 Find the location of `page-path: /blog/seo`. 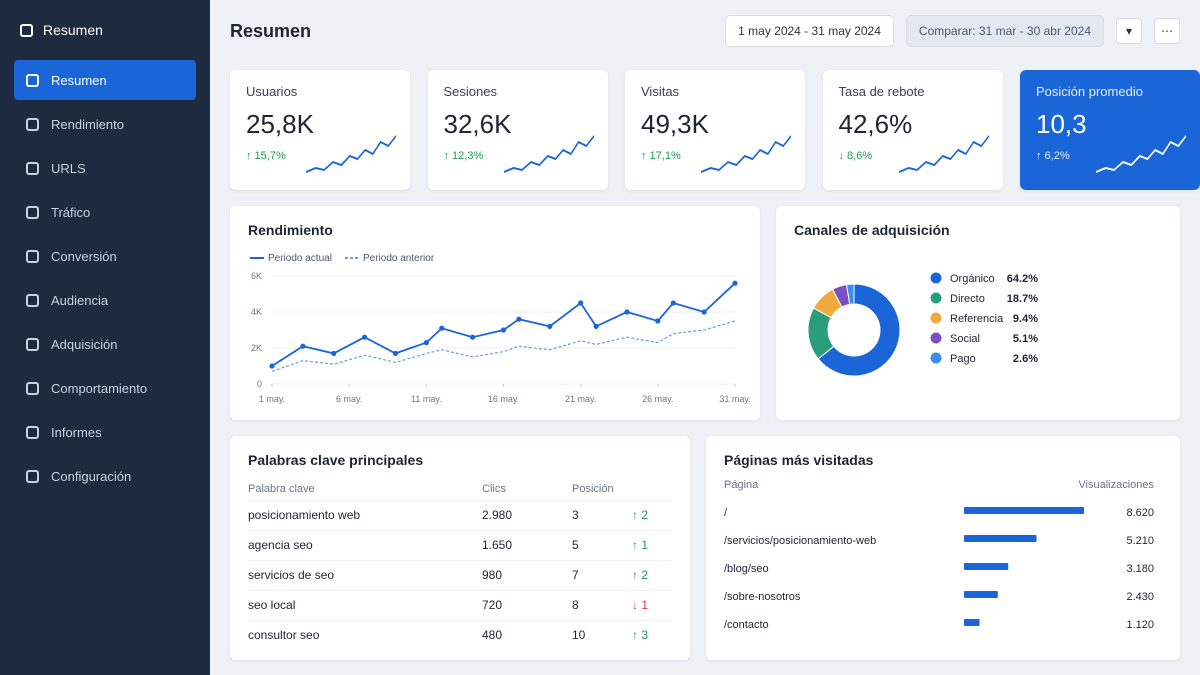

page-path: /blog/seo is located at coordinates (746, 569).